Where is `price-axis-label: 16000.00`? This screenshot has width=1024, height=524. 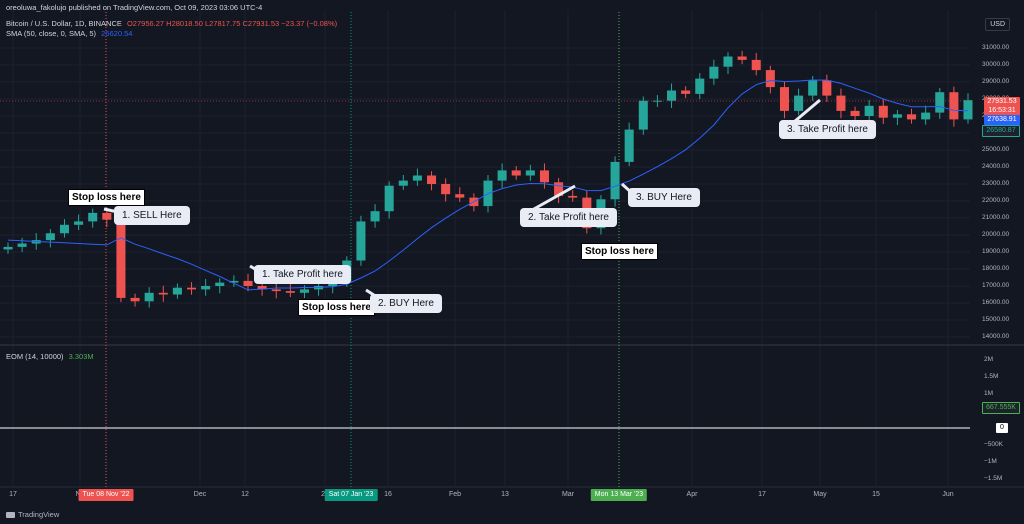 price-axis-label: 16000.00 is located at coordinates (996, 302).